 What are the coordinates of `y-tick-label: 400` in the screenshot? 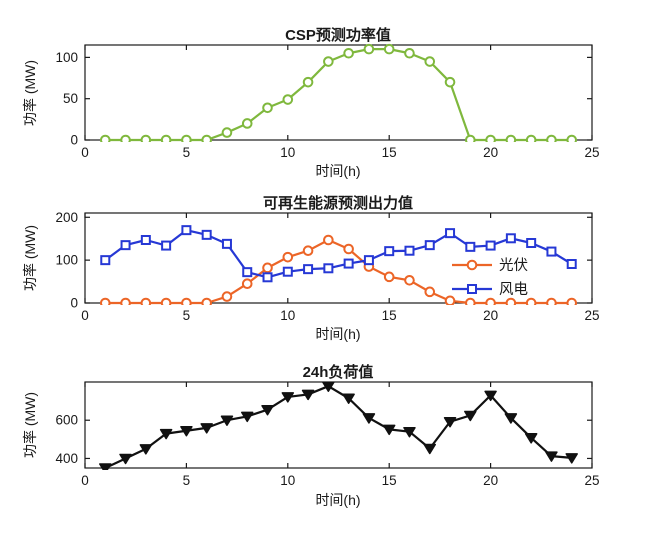 It's located at (66, 458).